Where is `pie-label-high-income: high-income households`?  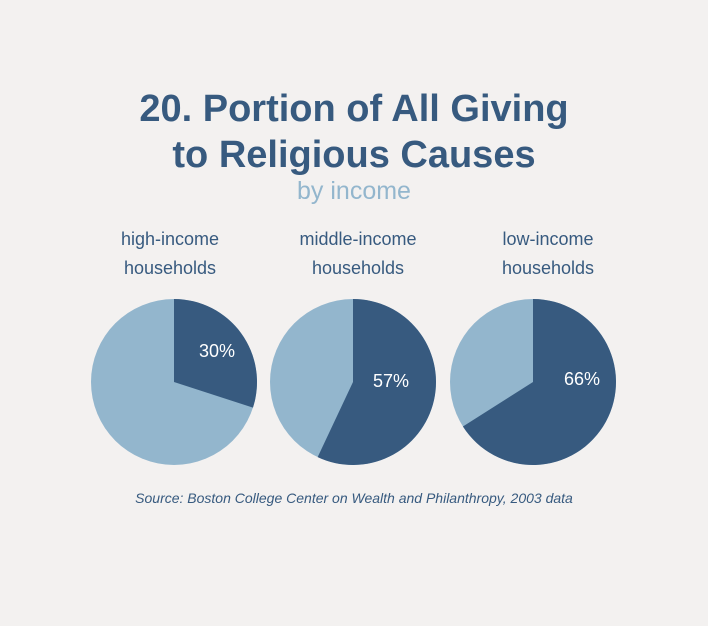
pie-label-high-income: high-income households is located at coordinates (170, 254).